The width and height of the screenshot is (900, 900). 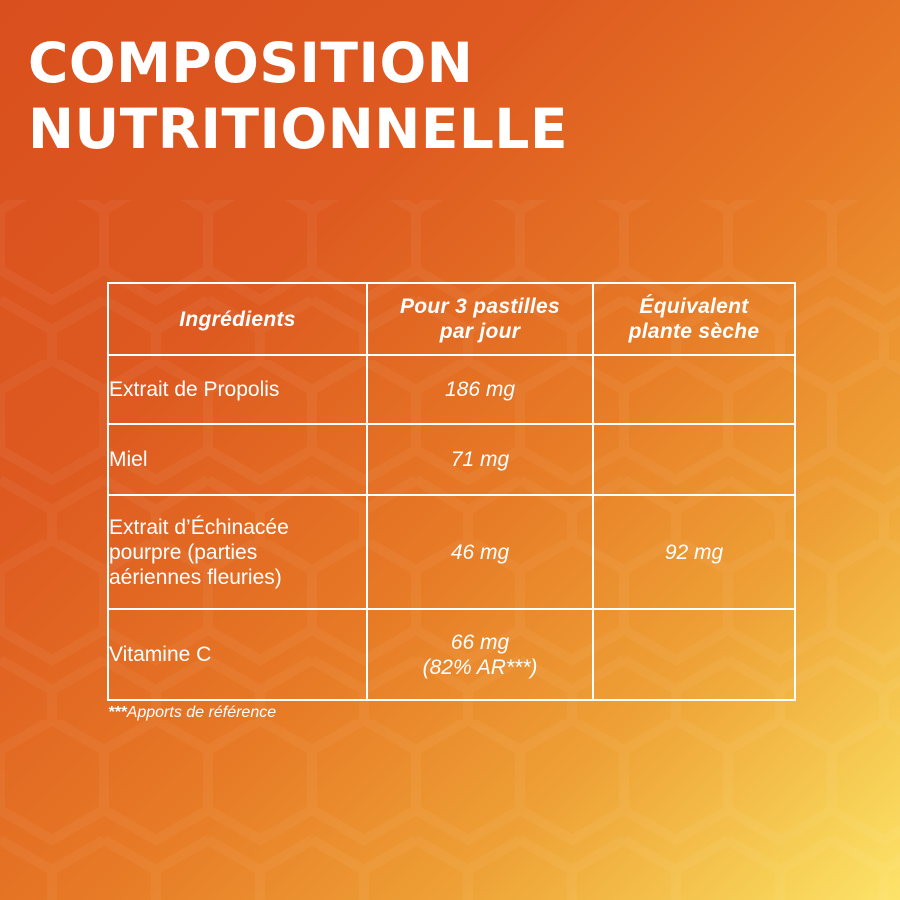 I want to click on header-equivalent-line-1: Équivalent, so click(x=694, y=306).